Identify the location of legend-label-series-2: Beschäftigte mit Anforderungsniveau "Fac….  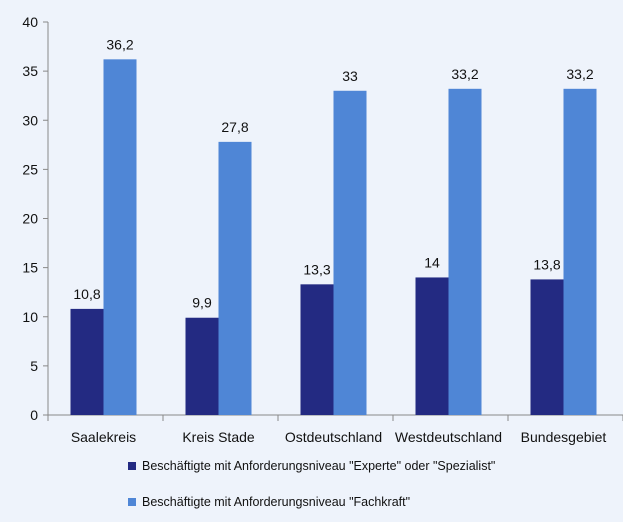
(276, 502).